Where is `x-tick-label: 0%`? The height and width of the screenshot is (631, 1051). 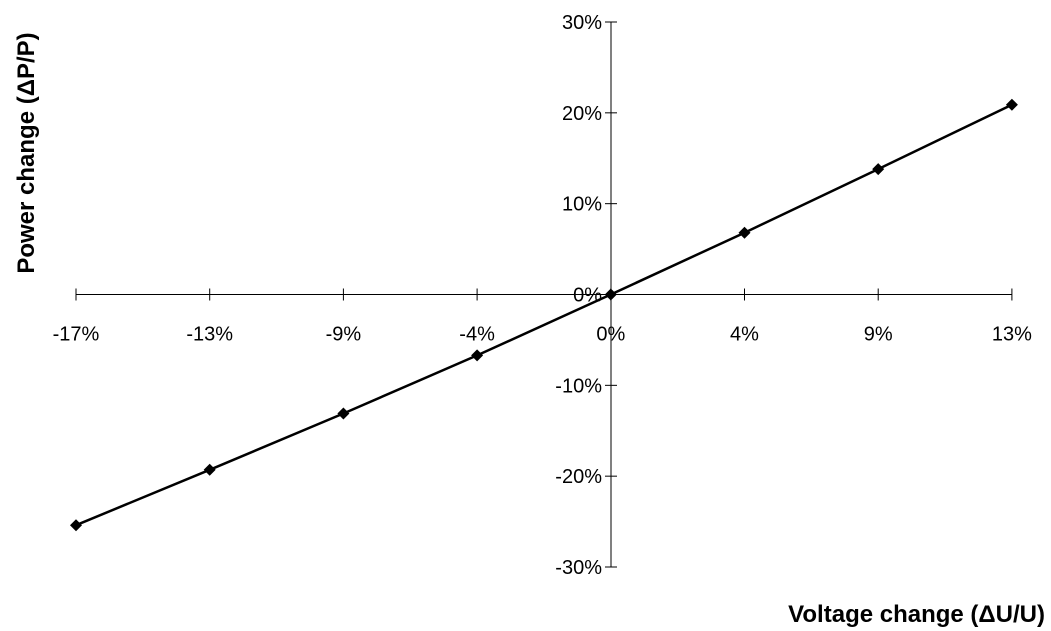
x-tick-label: 0% is located at coordinates (610, 335).